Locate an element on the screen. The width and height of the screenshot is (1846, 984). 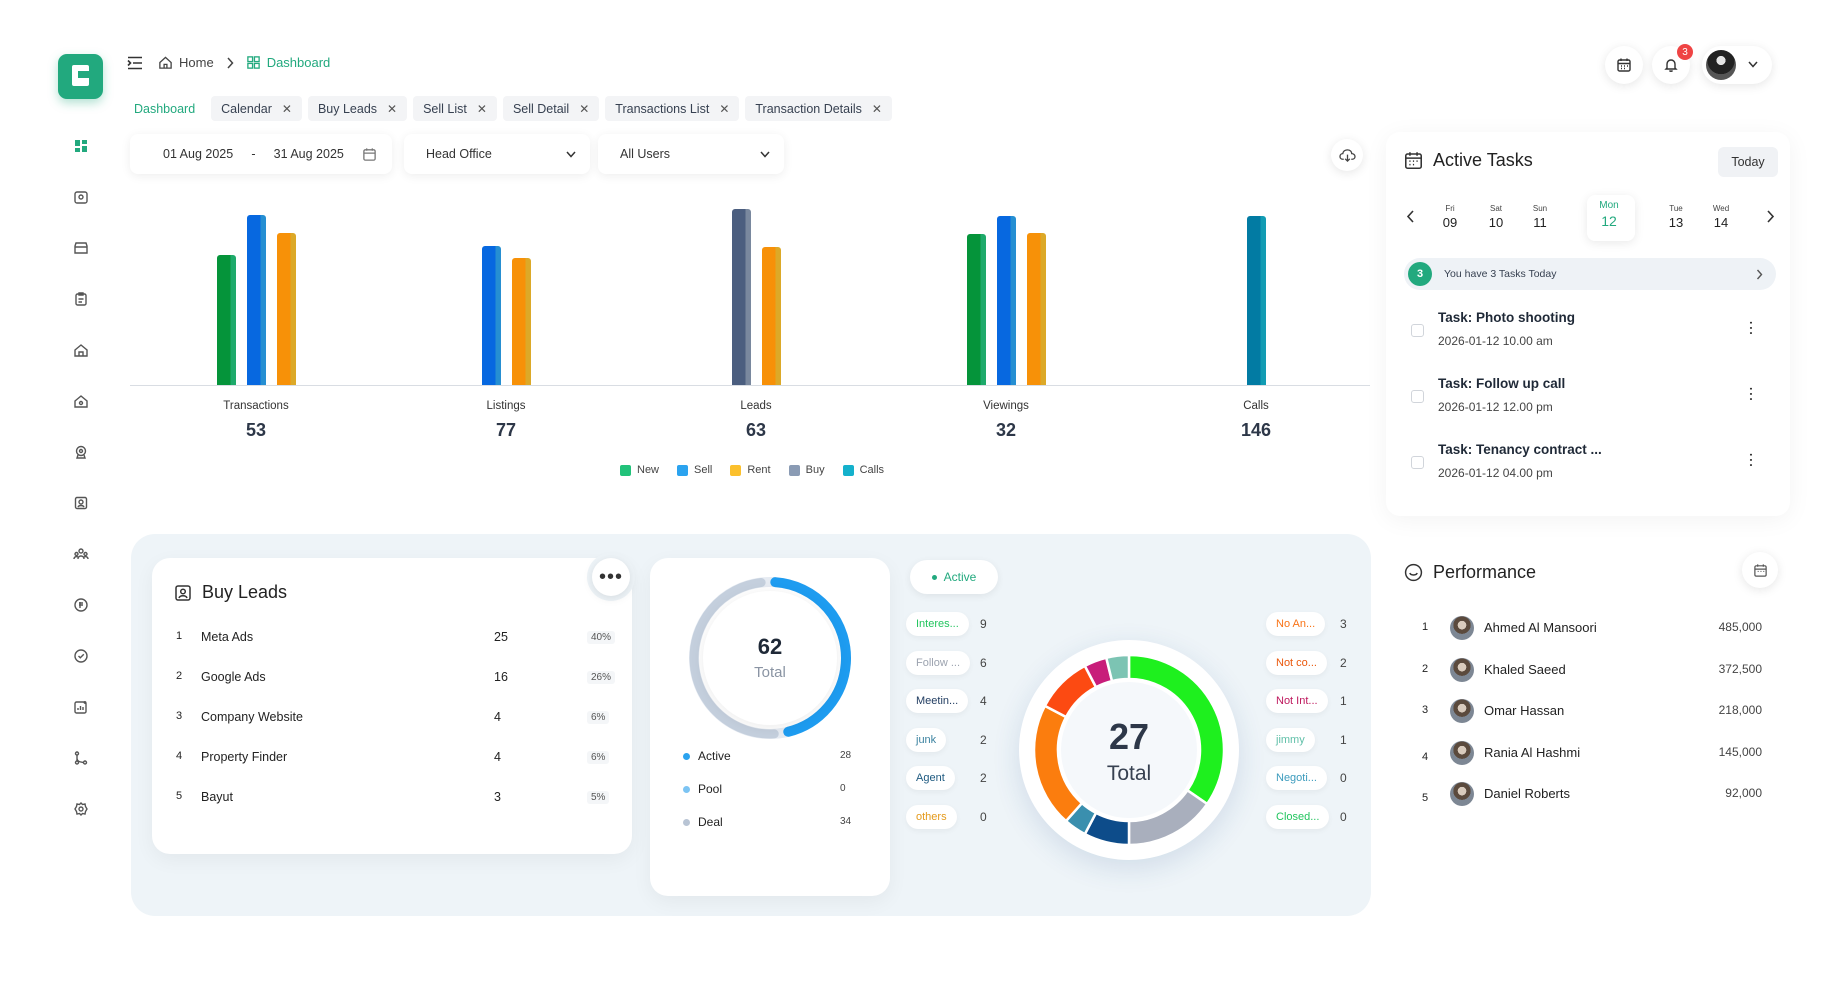
bar-viewings-rent is located at coordinates (1036, 308).